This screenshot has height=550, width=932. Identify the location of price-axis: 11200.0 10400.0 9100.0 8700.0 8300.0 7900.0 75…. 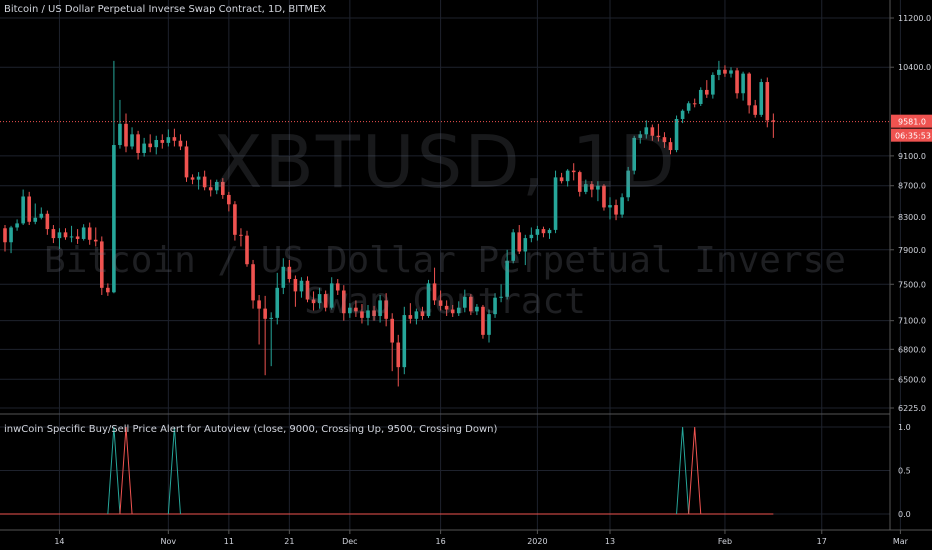
(910, 213).